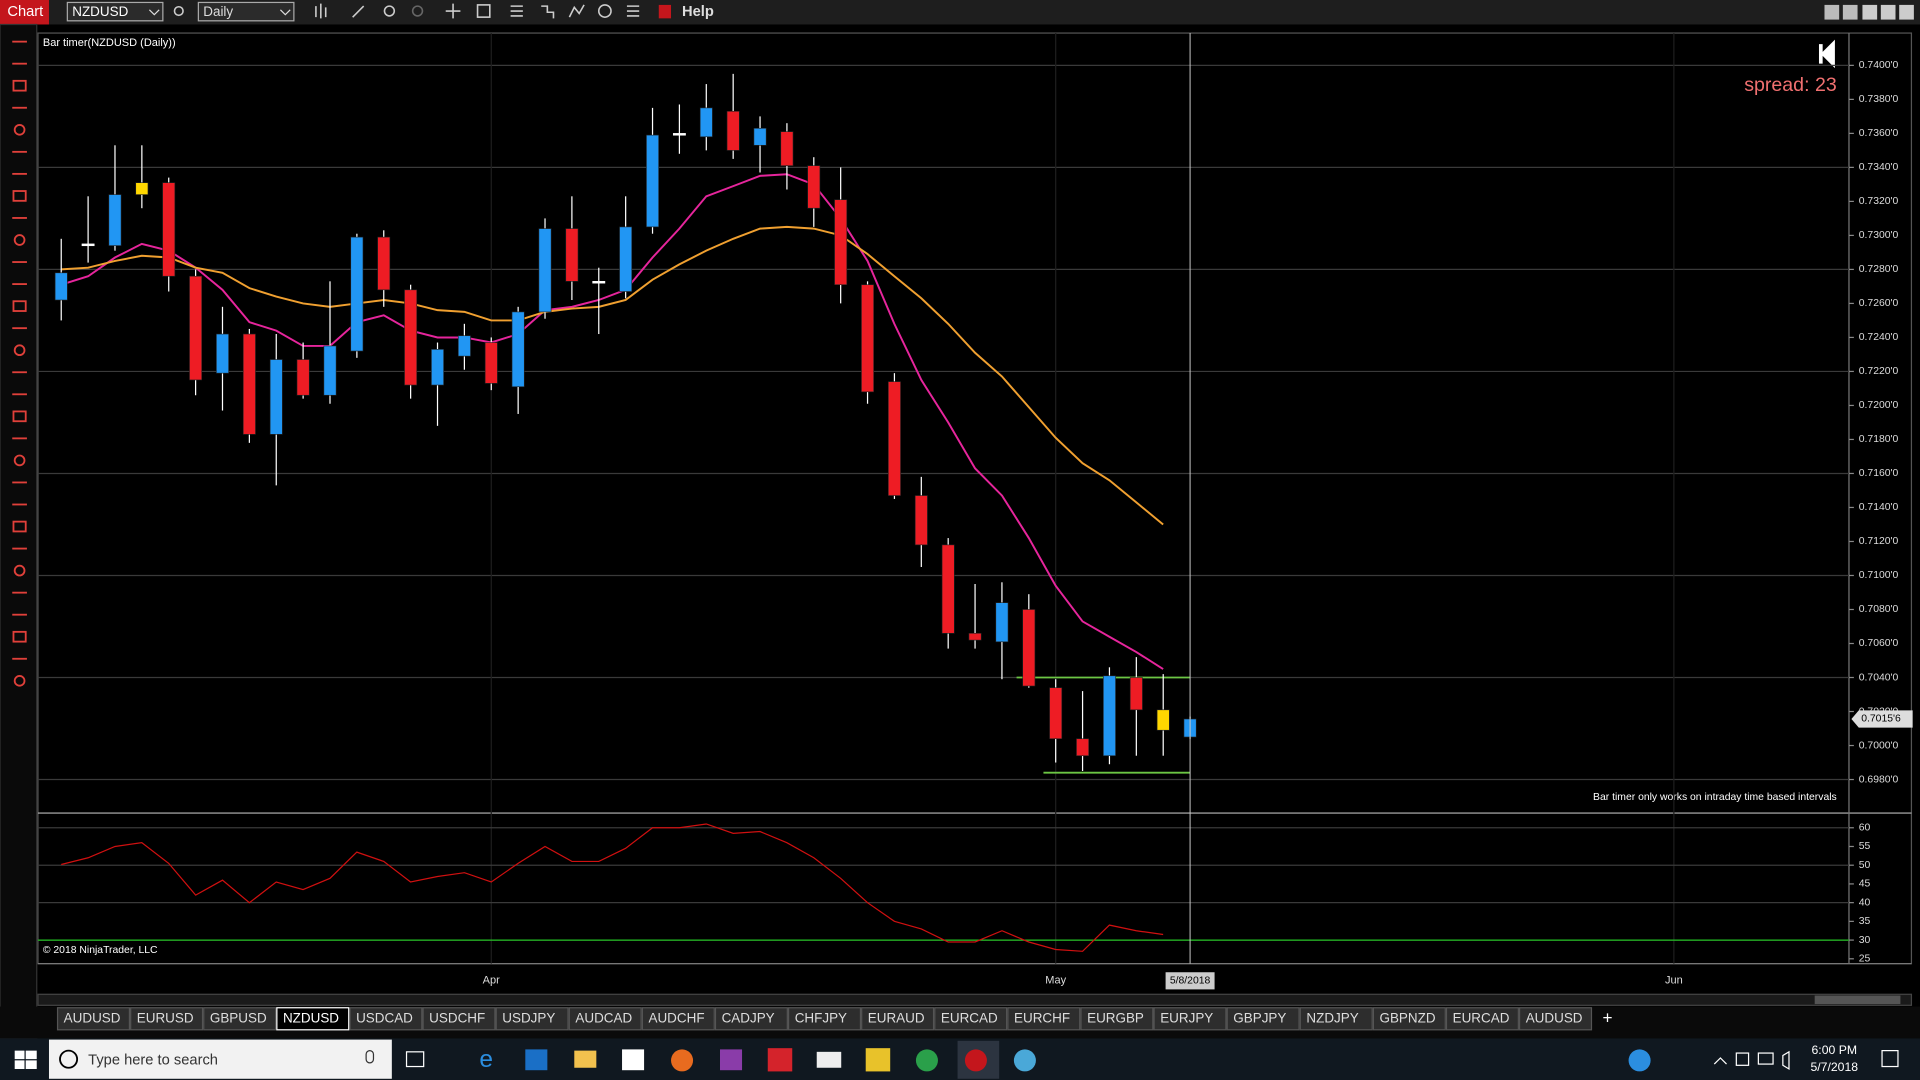  What do you see at coordinates (748, 1017) in the screenshot?
I see `instrument-tab-label: CADJPY` at bounding box center [748, 1017].